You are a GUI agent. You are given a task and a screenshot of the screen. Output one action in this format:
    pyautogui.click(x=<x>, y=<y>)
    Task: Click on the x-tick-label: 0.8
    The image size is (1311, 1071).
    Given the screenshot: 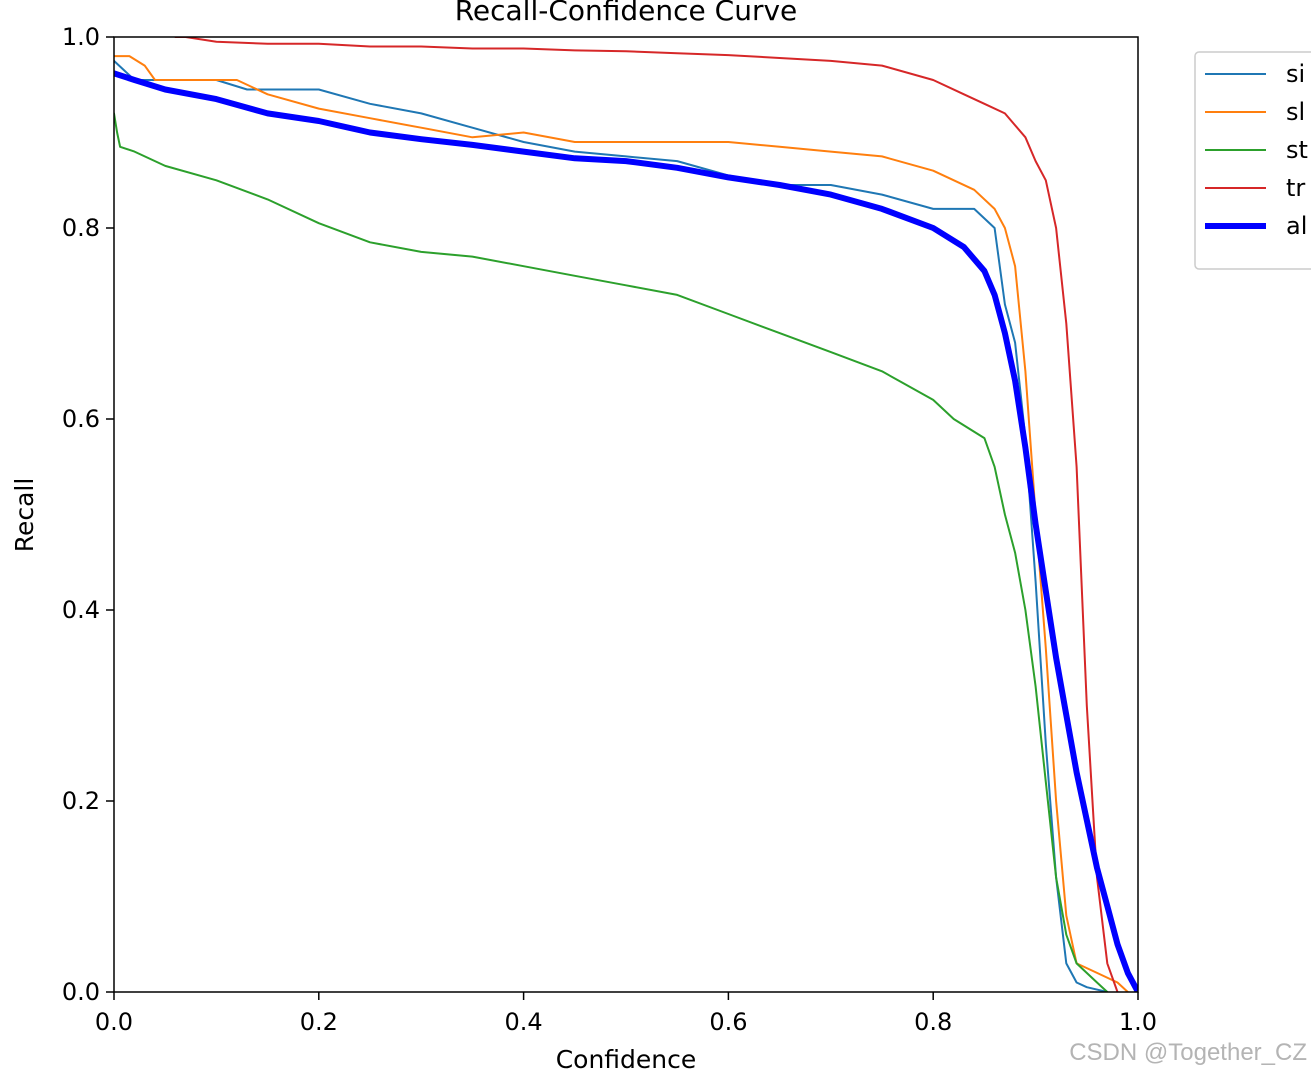 What is the action you would take?
    pyautogui.click(x=933, y=1022)
    